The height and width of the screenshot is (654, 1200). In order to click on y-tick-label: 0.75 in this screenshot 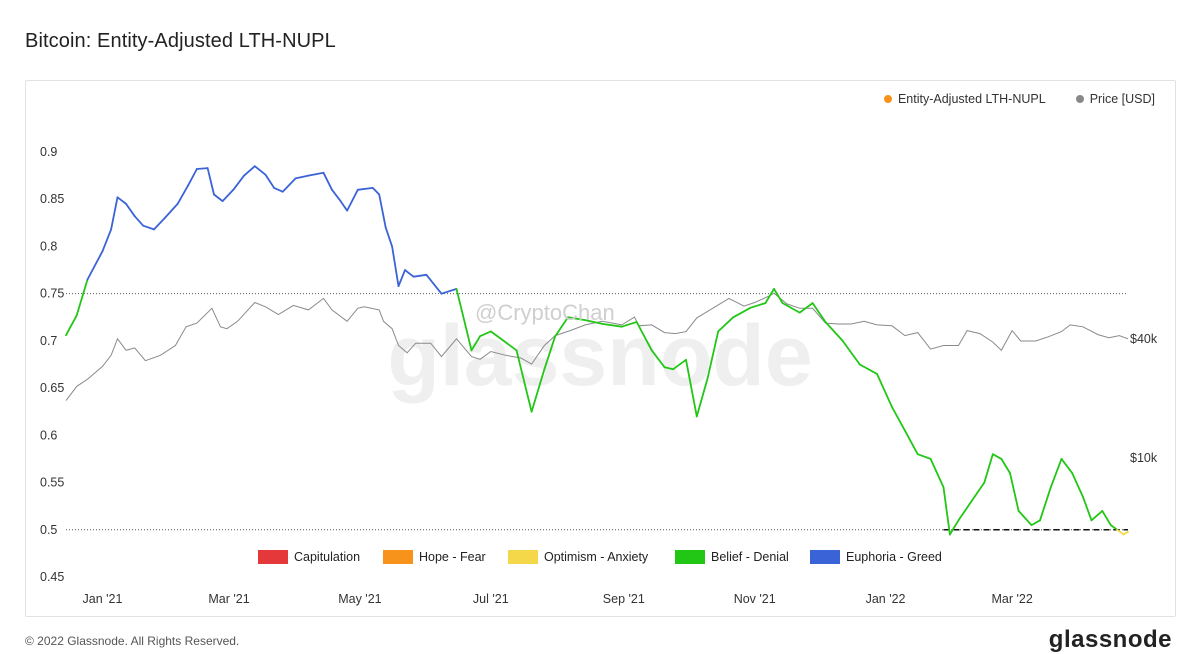, I will do `click(52, 294)`.